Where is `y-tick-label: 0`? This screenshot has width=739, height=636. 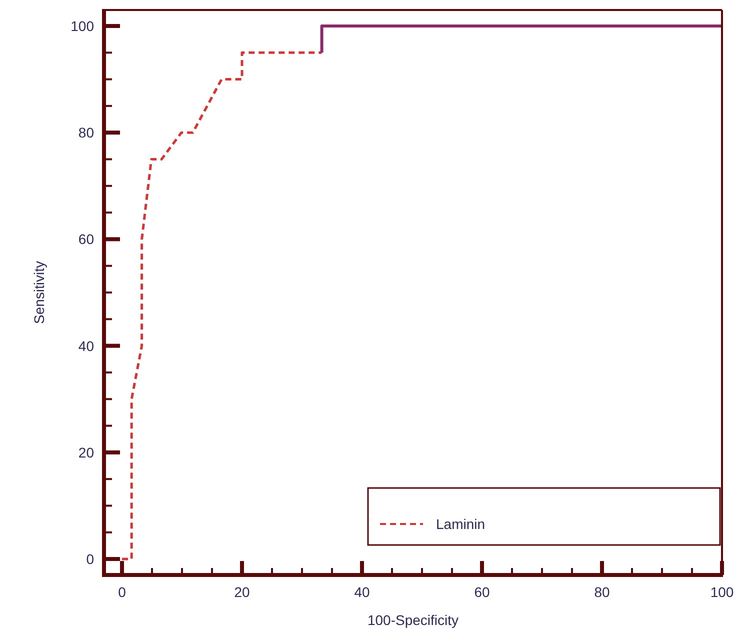 y-tick-label: 0 is located at coordinates (90, 559).